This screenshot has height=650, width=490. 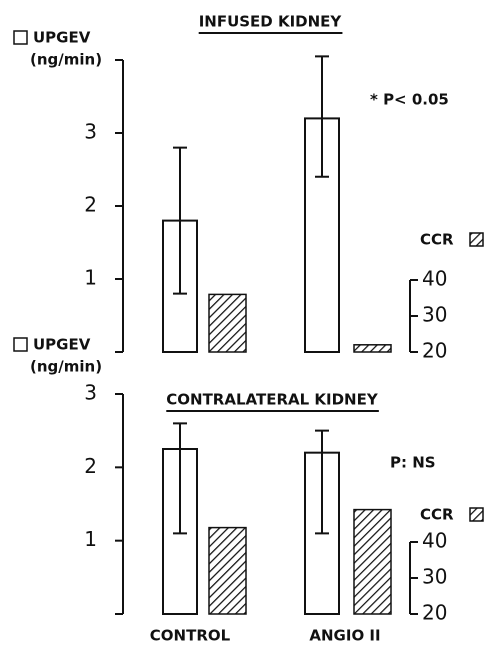 What do you see at coordinates (413, 463) in the screenshot?
I see `annotation: P: NS` at bounding box center [413, 463].